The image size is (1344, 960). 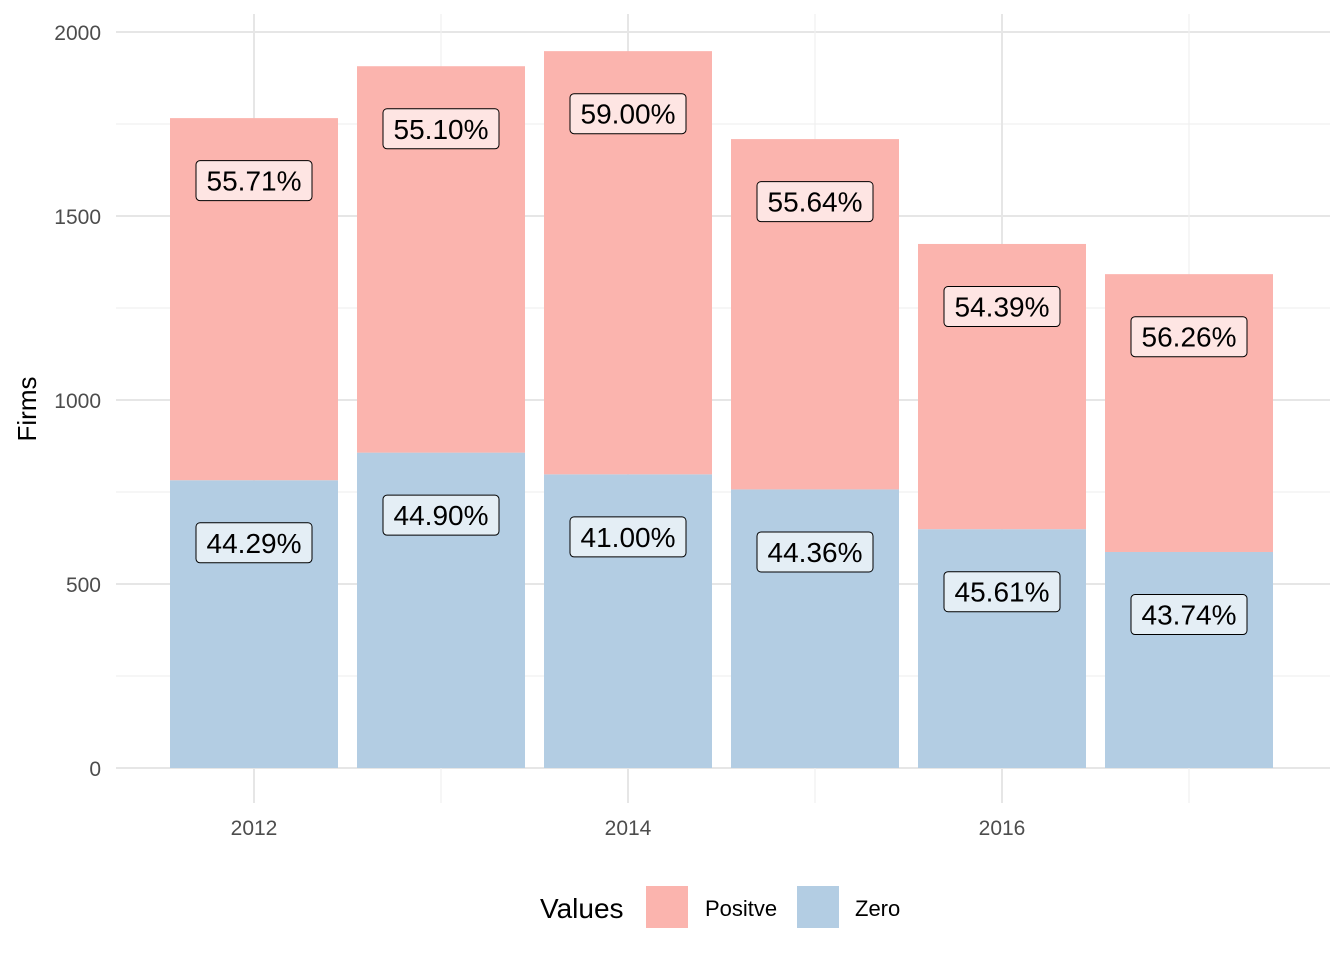 I want to click on data-label-zero-2016: 45.61%, so click(x=1002, y=592).